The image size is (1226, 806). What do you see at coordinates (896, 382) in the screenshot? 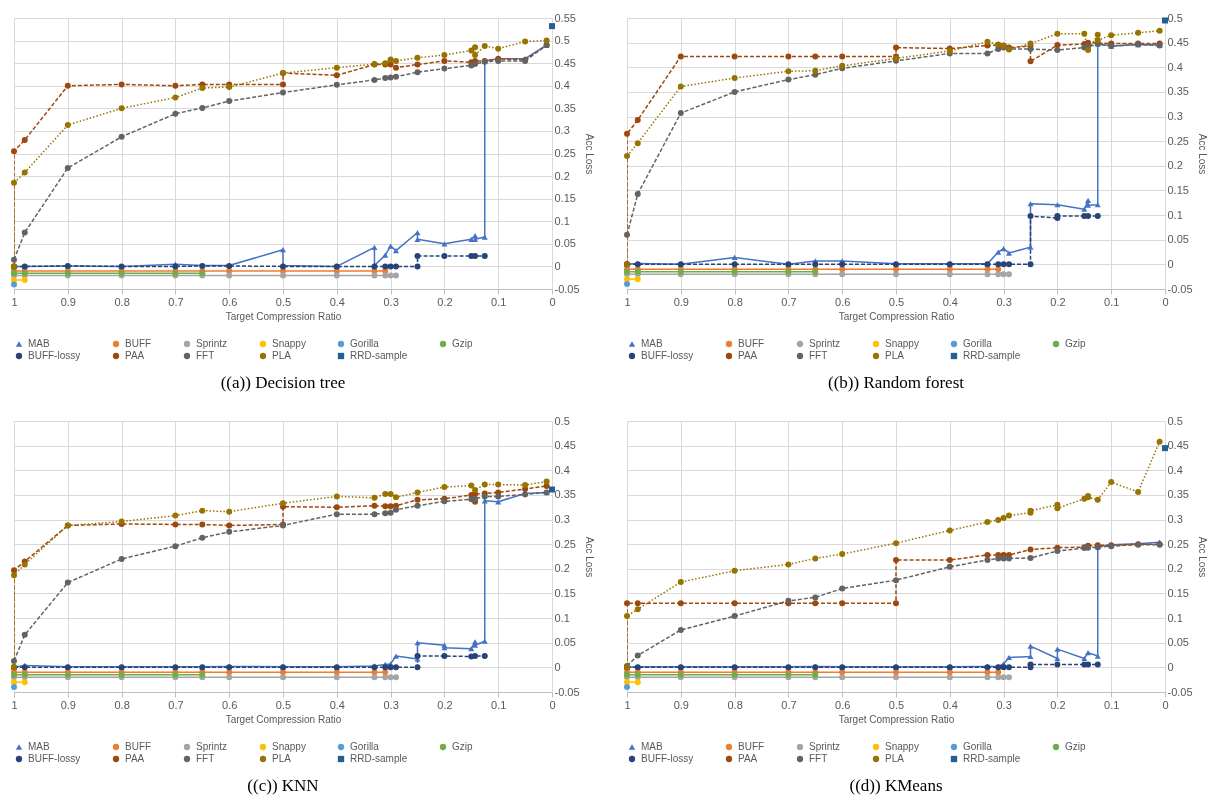
I see `text: ((b)) Random forest` at bounding box center [896, 382].